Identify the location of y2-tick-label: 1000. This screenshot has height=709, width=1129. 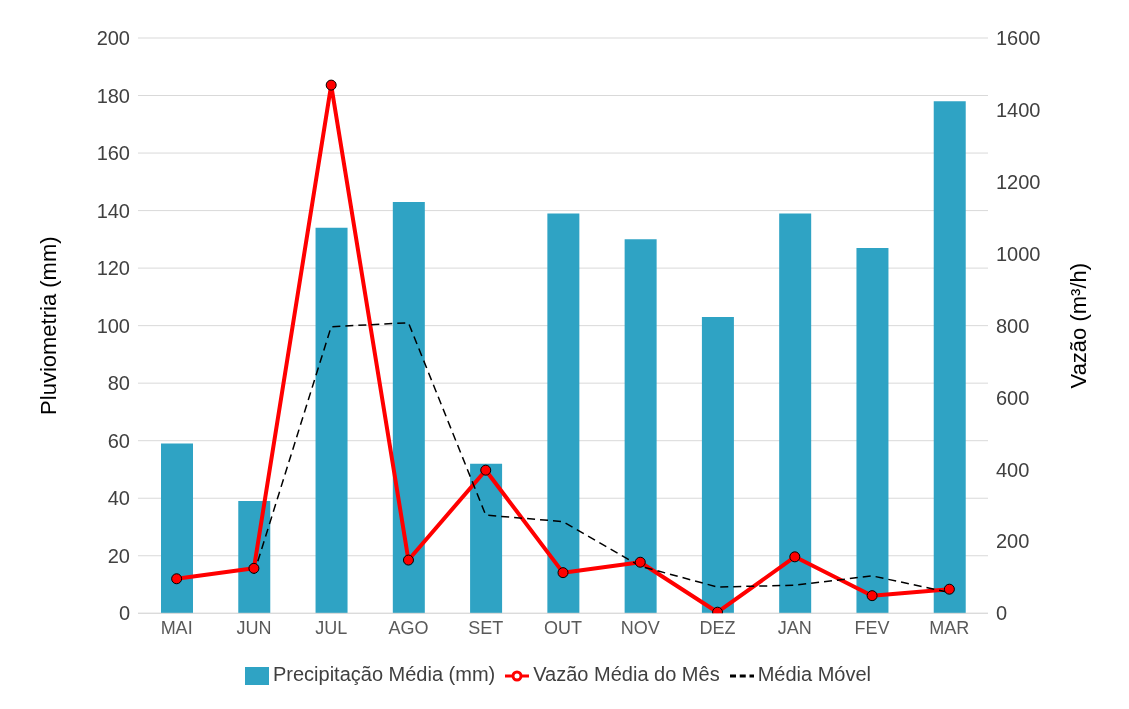
(1018, 253).